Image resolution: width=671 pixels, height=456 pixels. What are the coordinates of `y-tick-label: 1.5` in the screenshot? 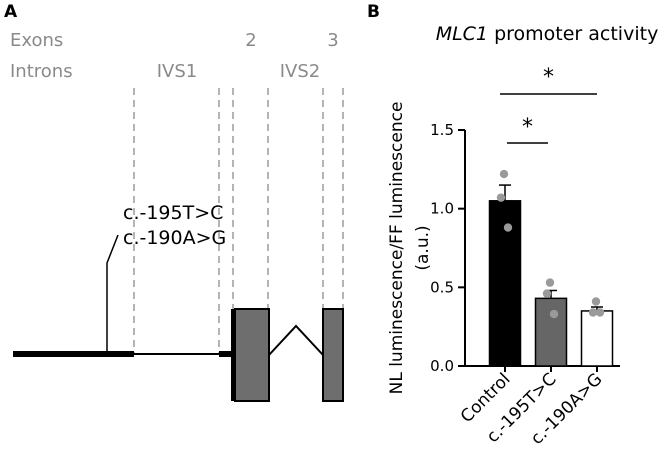 It's located at (442, 130).